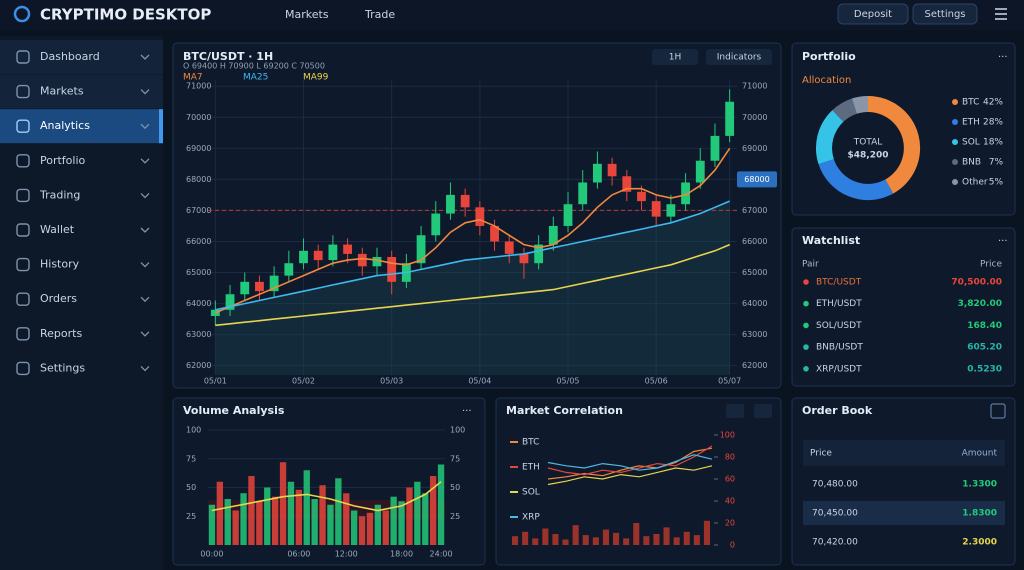 This screenshot has width=1024, height=570. What do you see at coordinates (531, 518) in the screenshot?
I see `legend-label: XRP` at bounding box center [531, 518].